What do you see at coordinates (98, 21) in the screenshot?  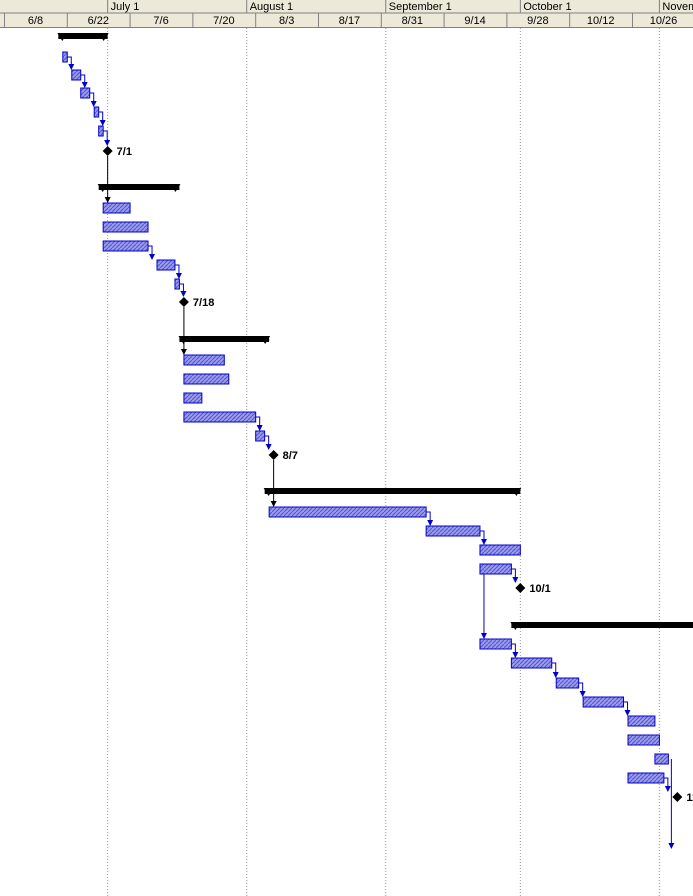 I see `week-label: 6/22` at bounding box center [98, 21].